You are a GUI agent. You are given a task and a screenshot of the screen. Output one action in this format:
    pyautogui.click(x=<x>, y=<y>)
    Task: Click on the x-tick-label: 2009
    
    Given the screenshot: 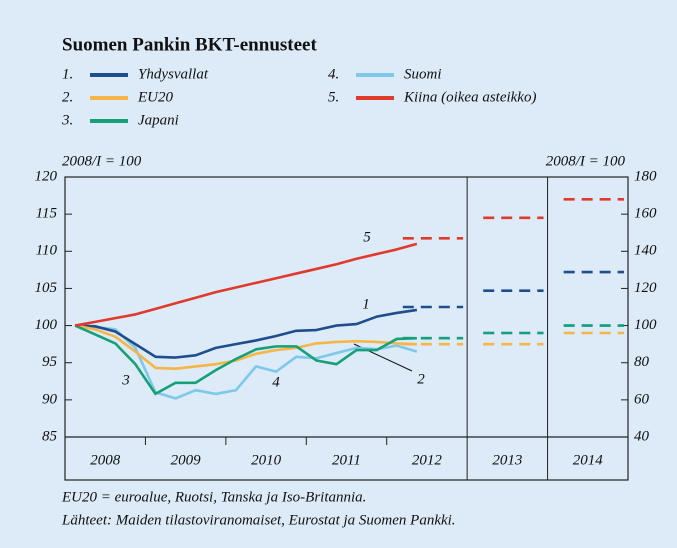 What is the action you would take?
    pyautogui.click(x=186, y=460)
    